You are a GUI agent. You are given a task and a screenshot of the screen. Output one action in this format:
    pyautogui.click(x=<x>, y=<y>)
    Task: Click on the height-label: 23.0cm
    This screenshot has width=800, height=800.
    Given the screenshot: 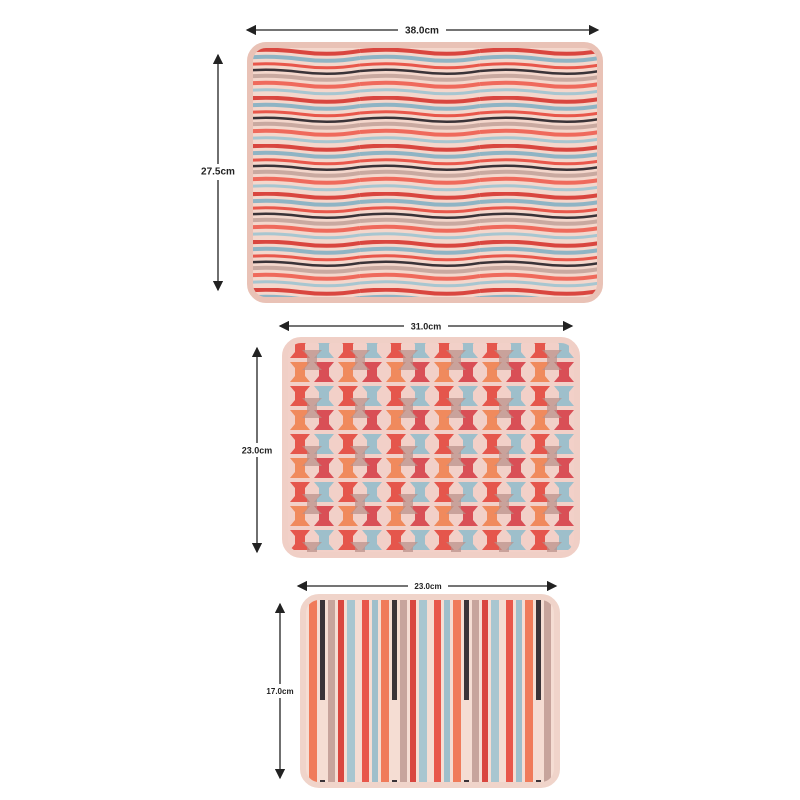 What is the action you would take?
    pyautogui.click(x=257, y=450)
    